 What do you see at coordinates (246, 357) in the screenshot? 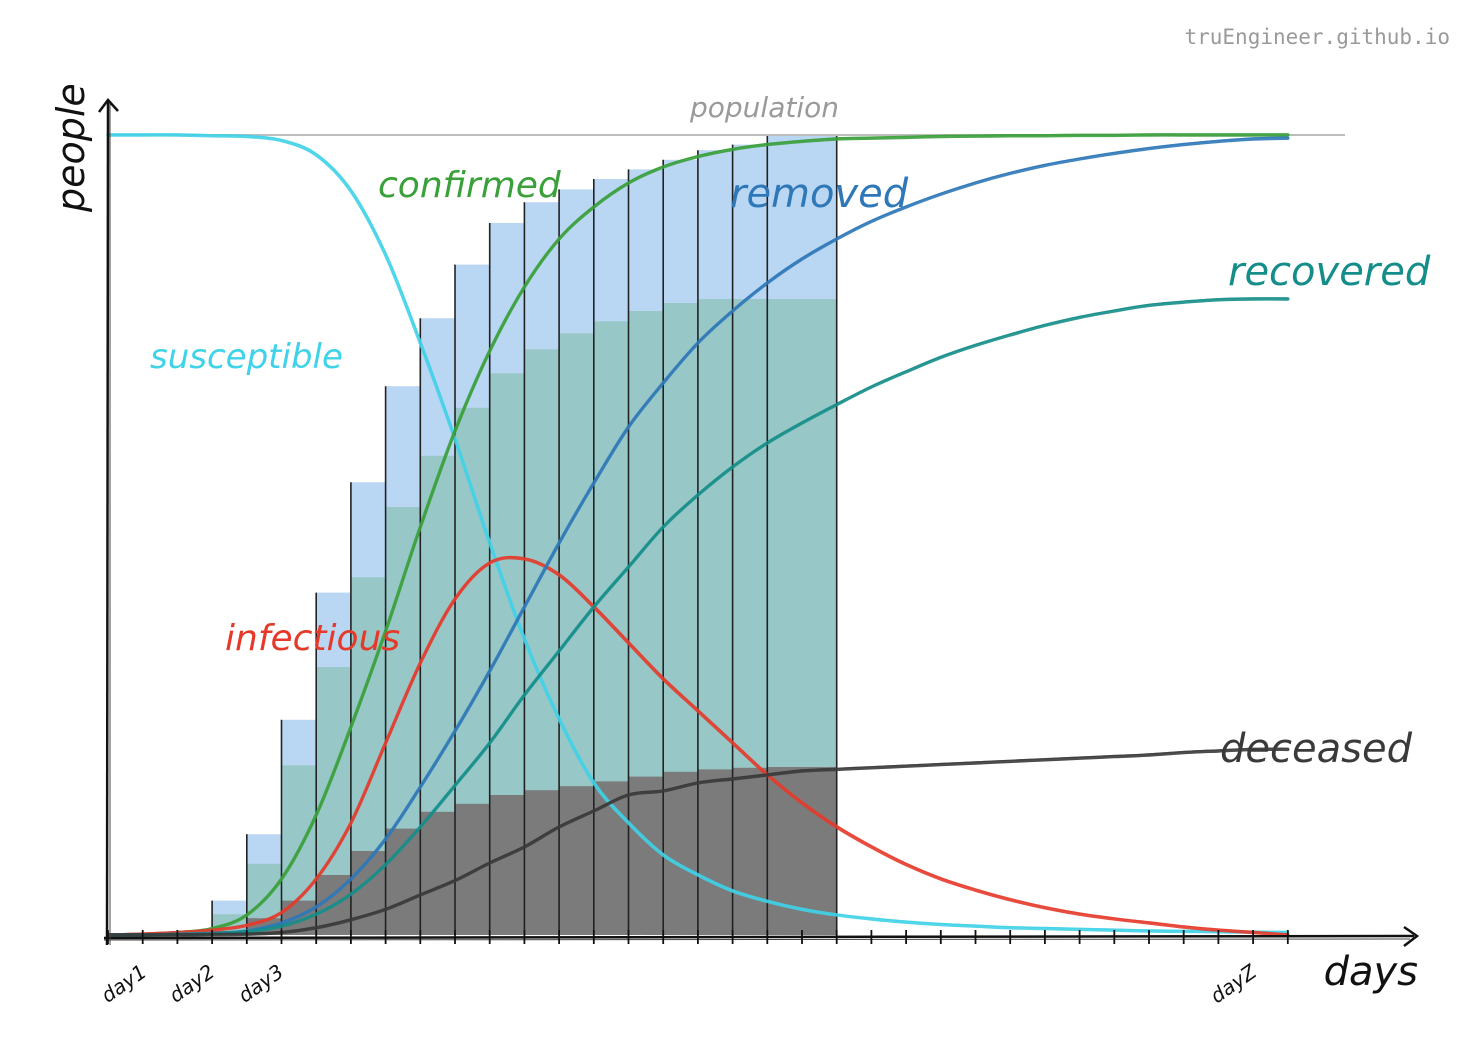
I see `series-label-susceptible: susceptible` at bounding box center [246, 357].